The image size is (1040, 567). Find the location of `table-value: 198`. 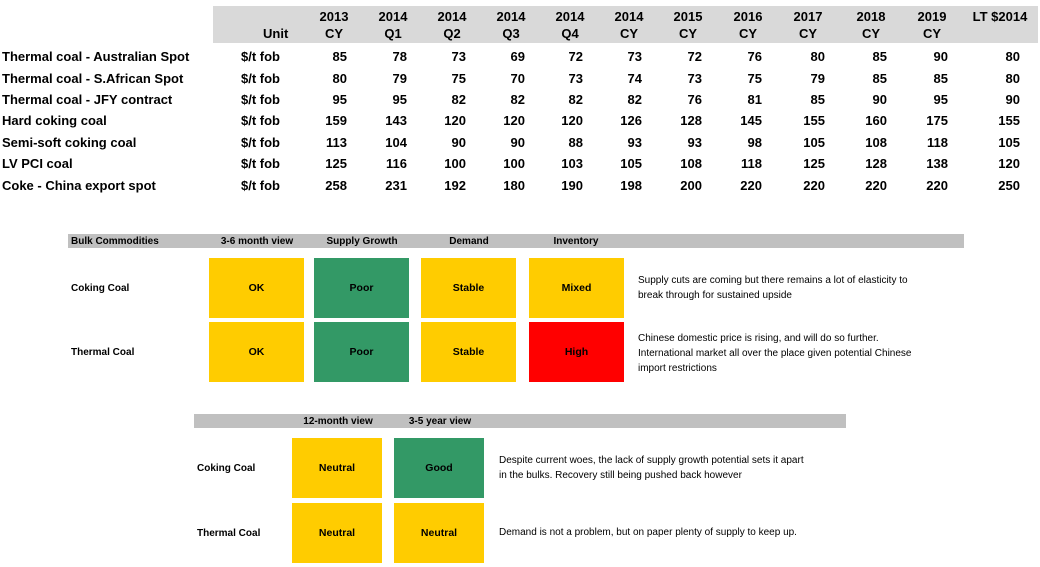

table-value: 198 is located at coordinates (631, 185).